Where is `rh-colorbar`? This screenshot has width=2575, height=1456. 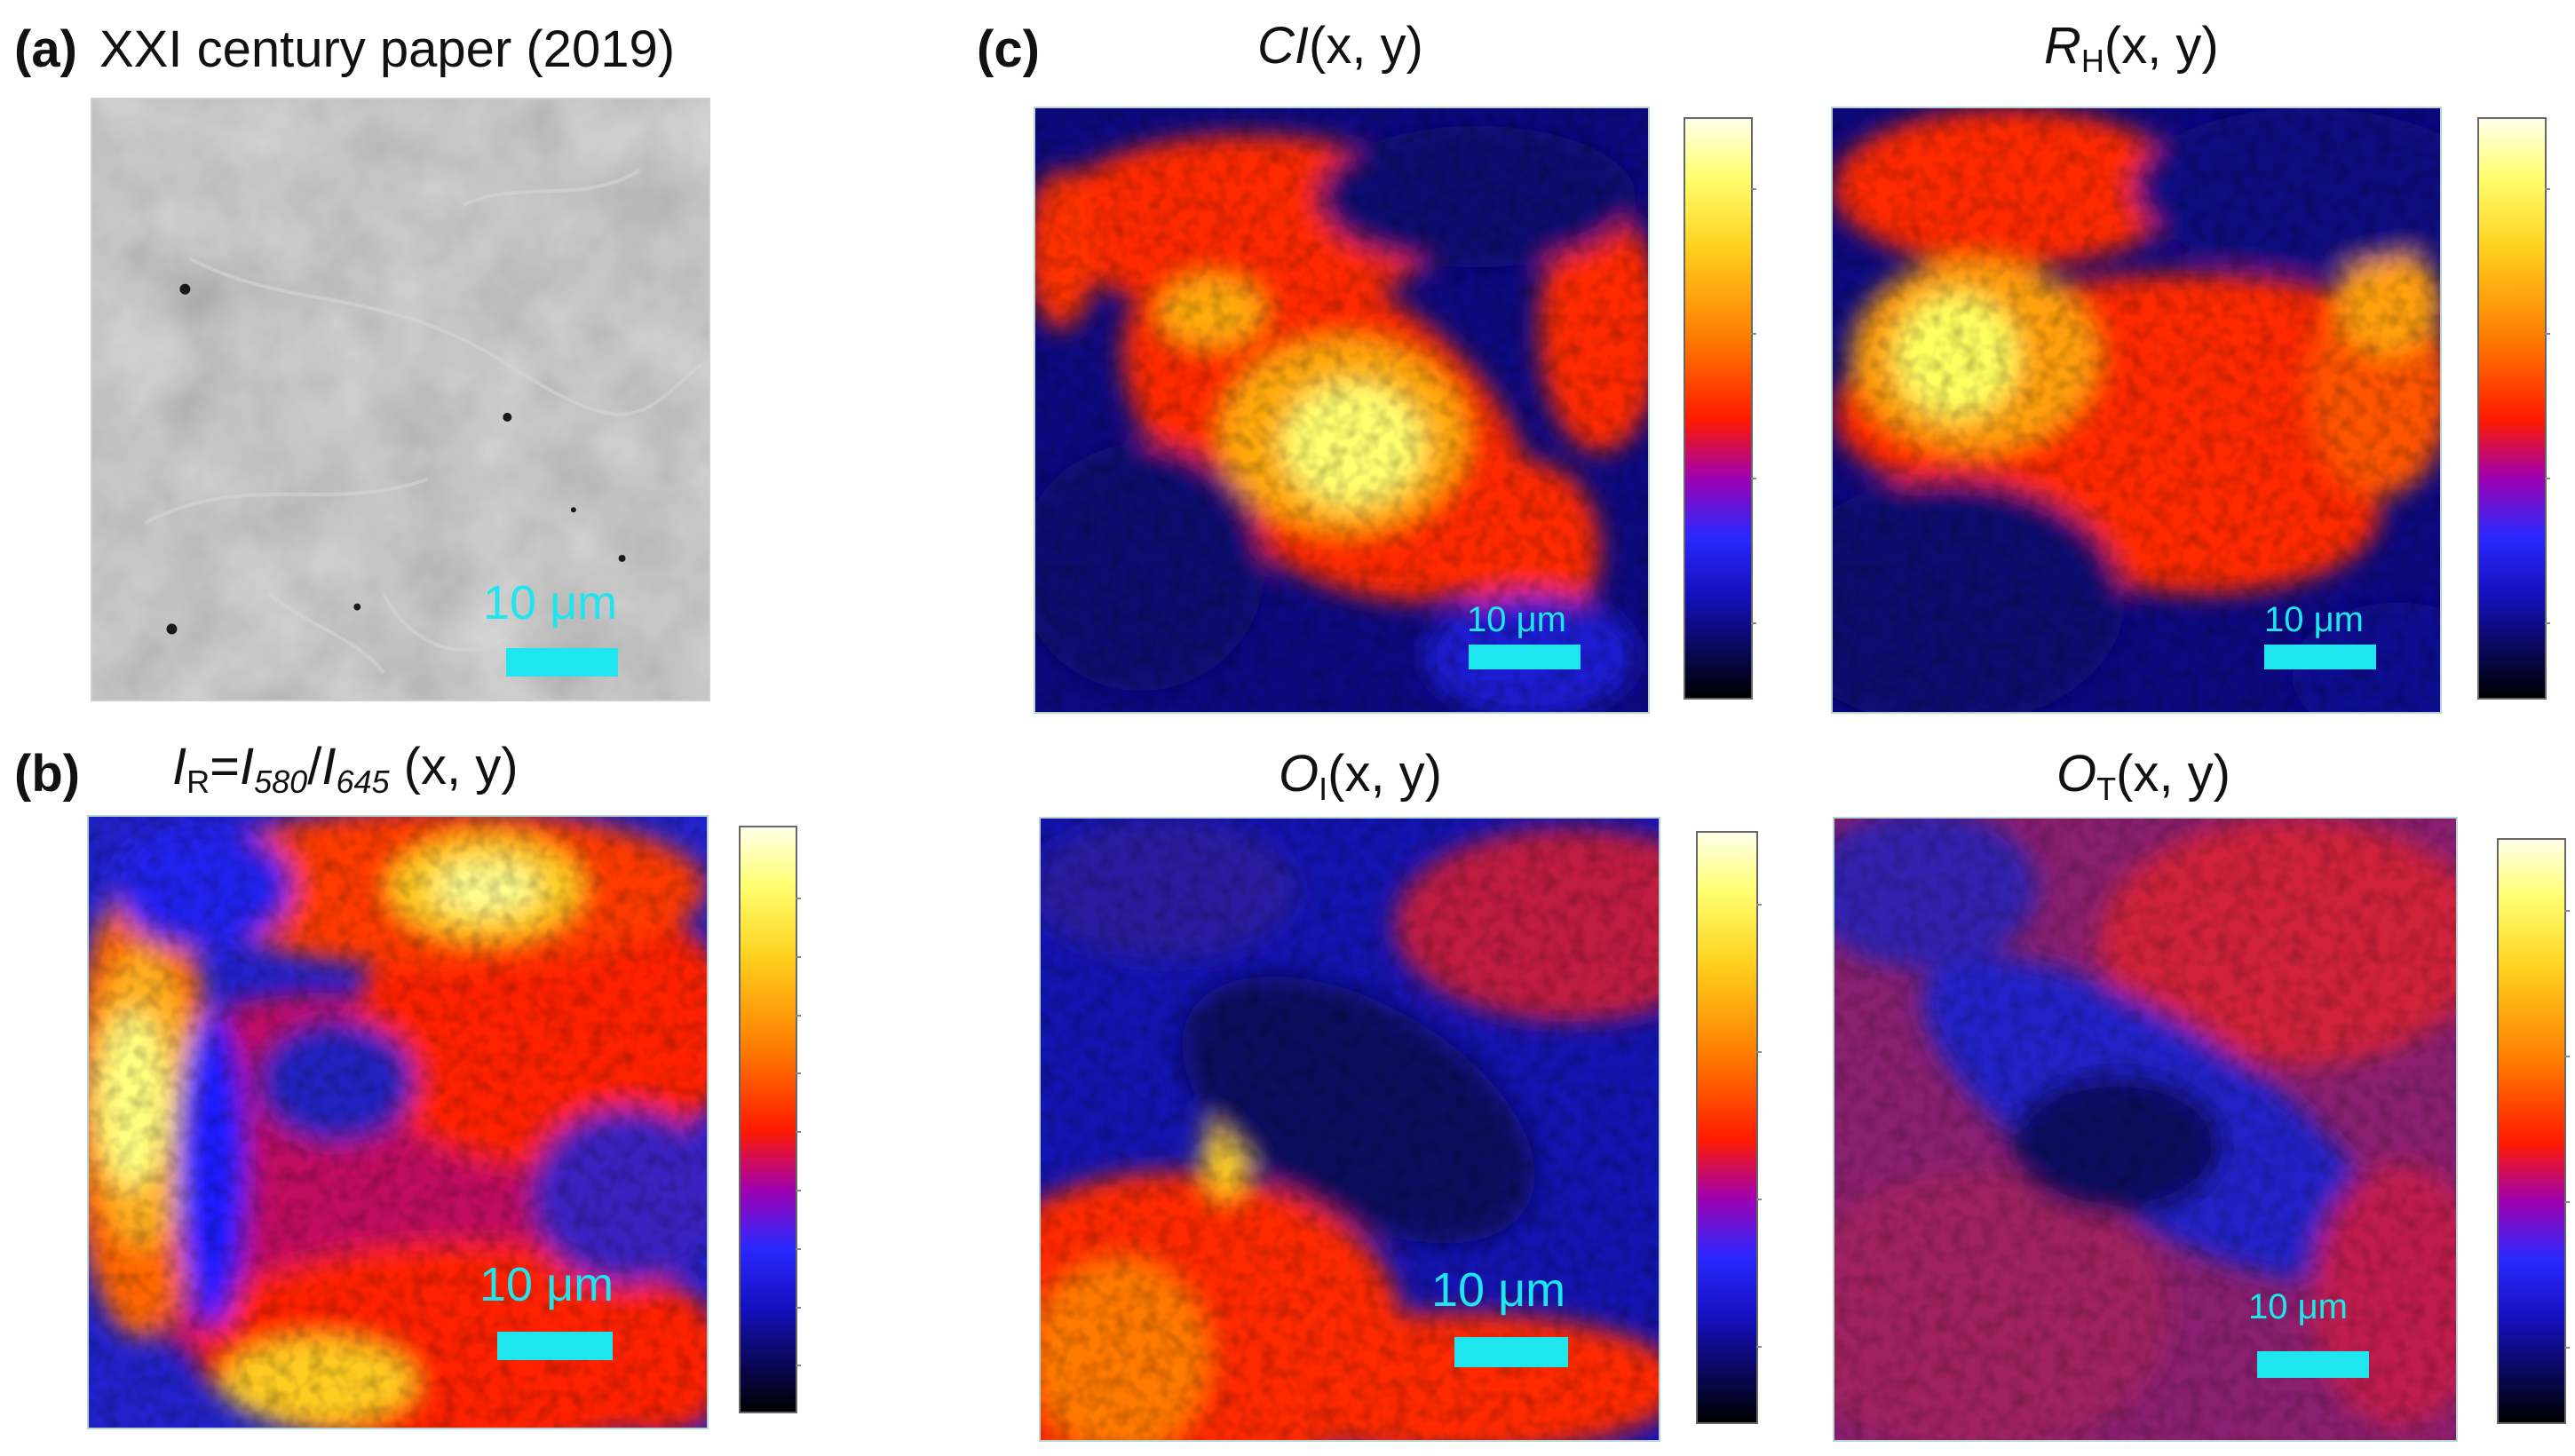 rh-colorbar is located at coordinates (2513, 408).